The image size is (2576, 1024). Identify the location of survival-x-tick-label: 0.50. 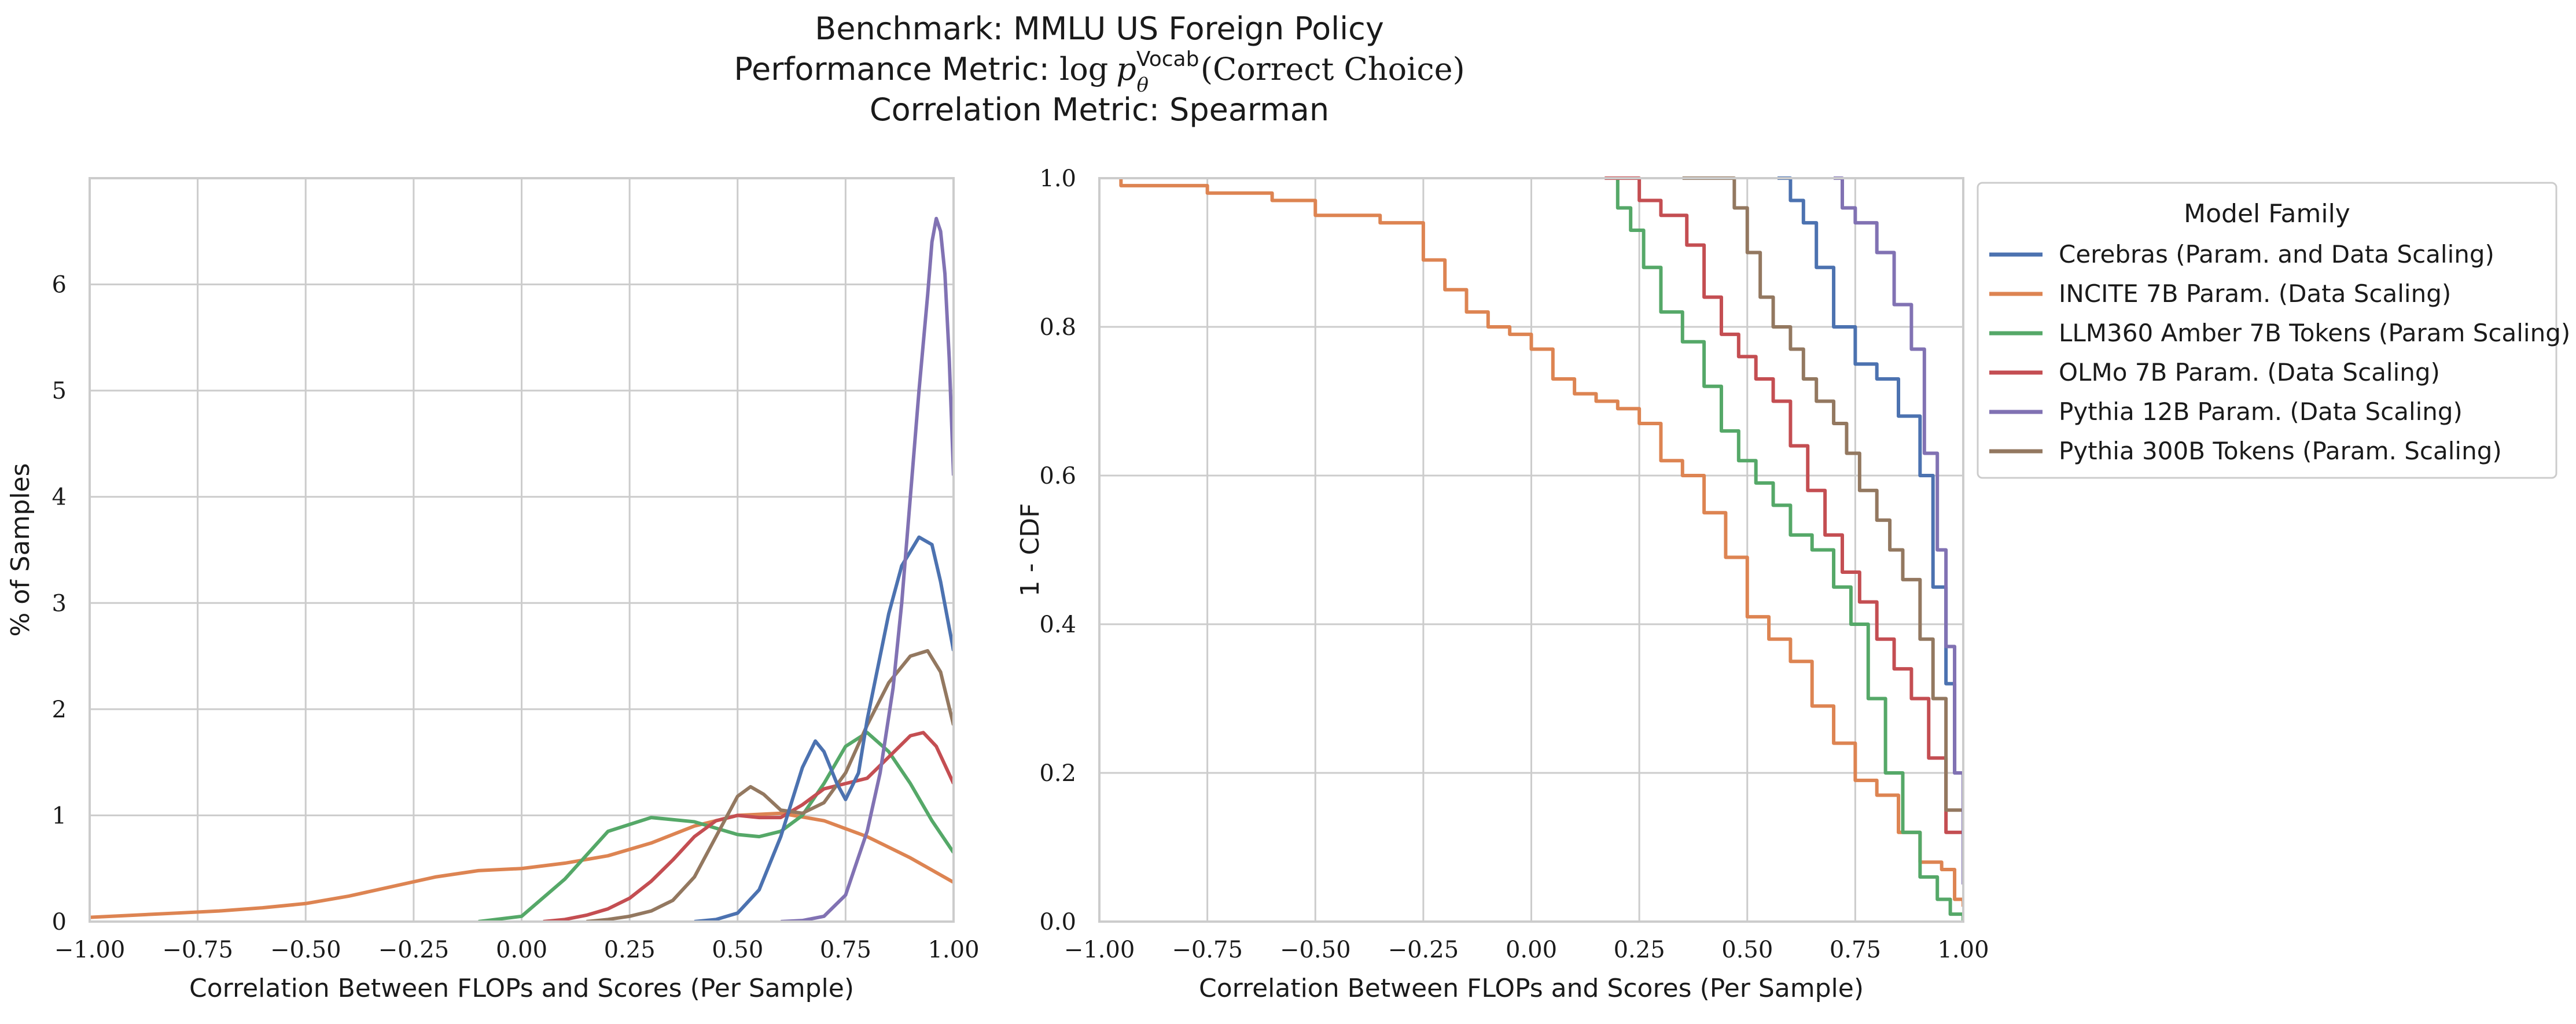
(1747, 950).